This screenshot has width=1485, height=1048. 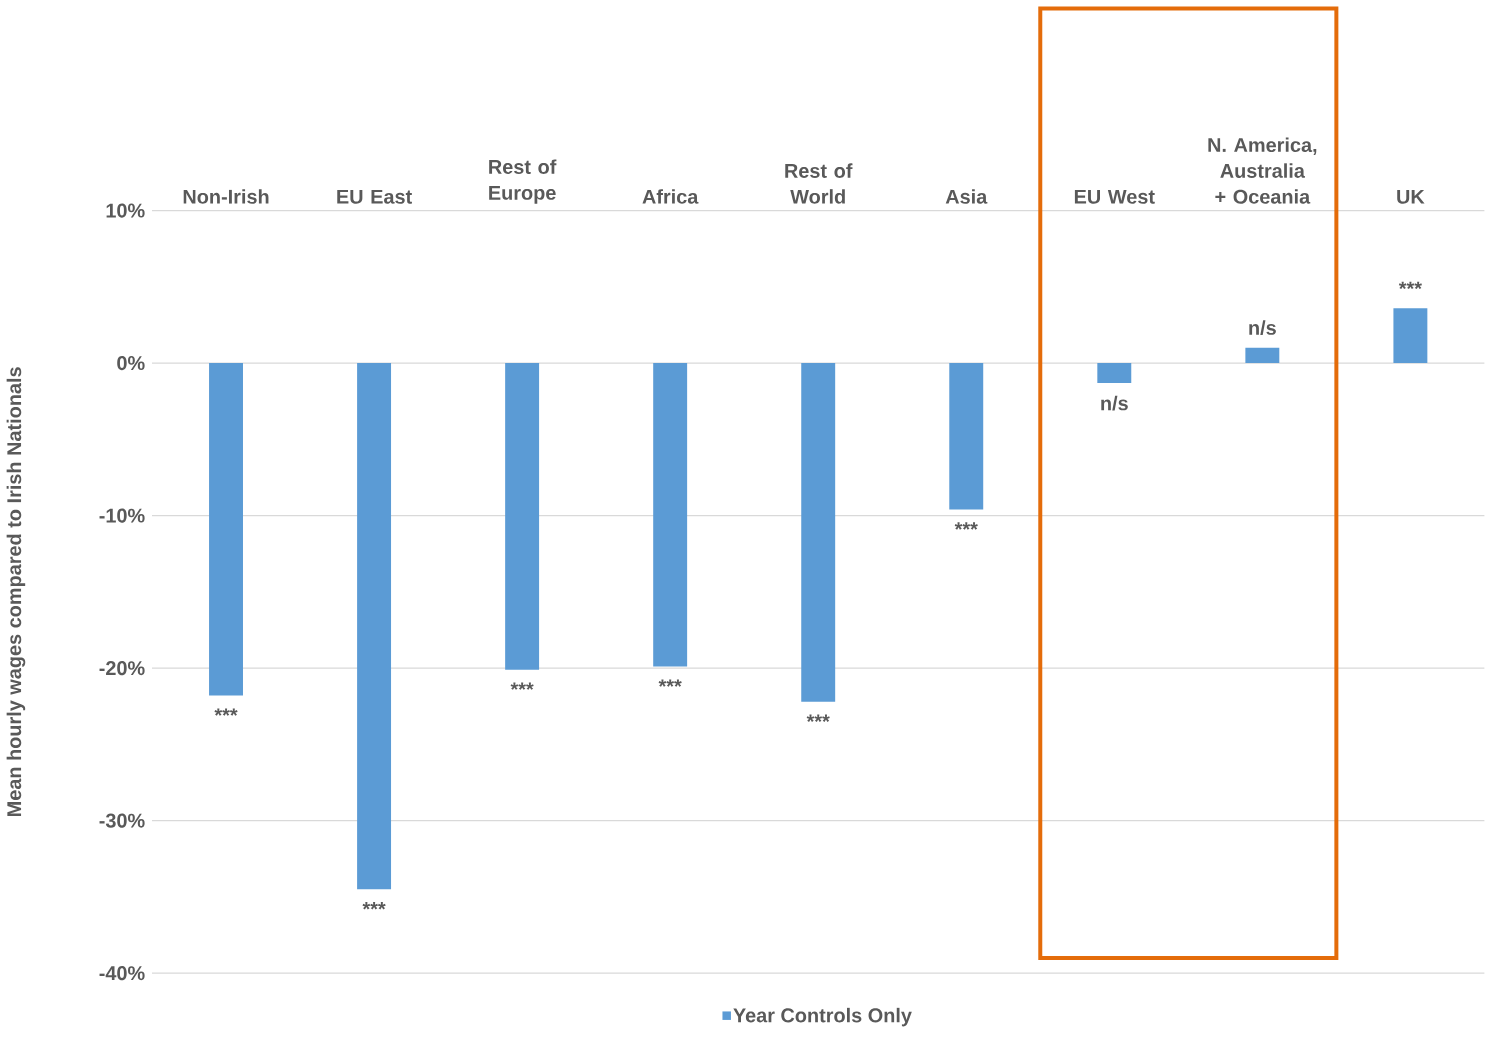 What do you see at coordinates (122, 515) in the screenshot?
I see `y-tick-label: -10%` at bounding box center [122, 515].